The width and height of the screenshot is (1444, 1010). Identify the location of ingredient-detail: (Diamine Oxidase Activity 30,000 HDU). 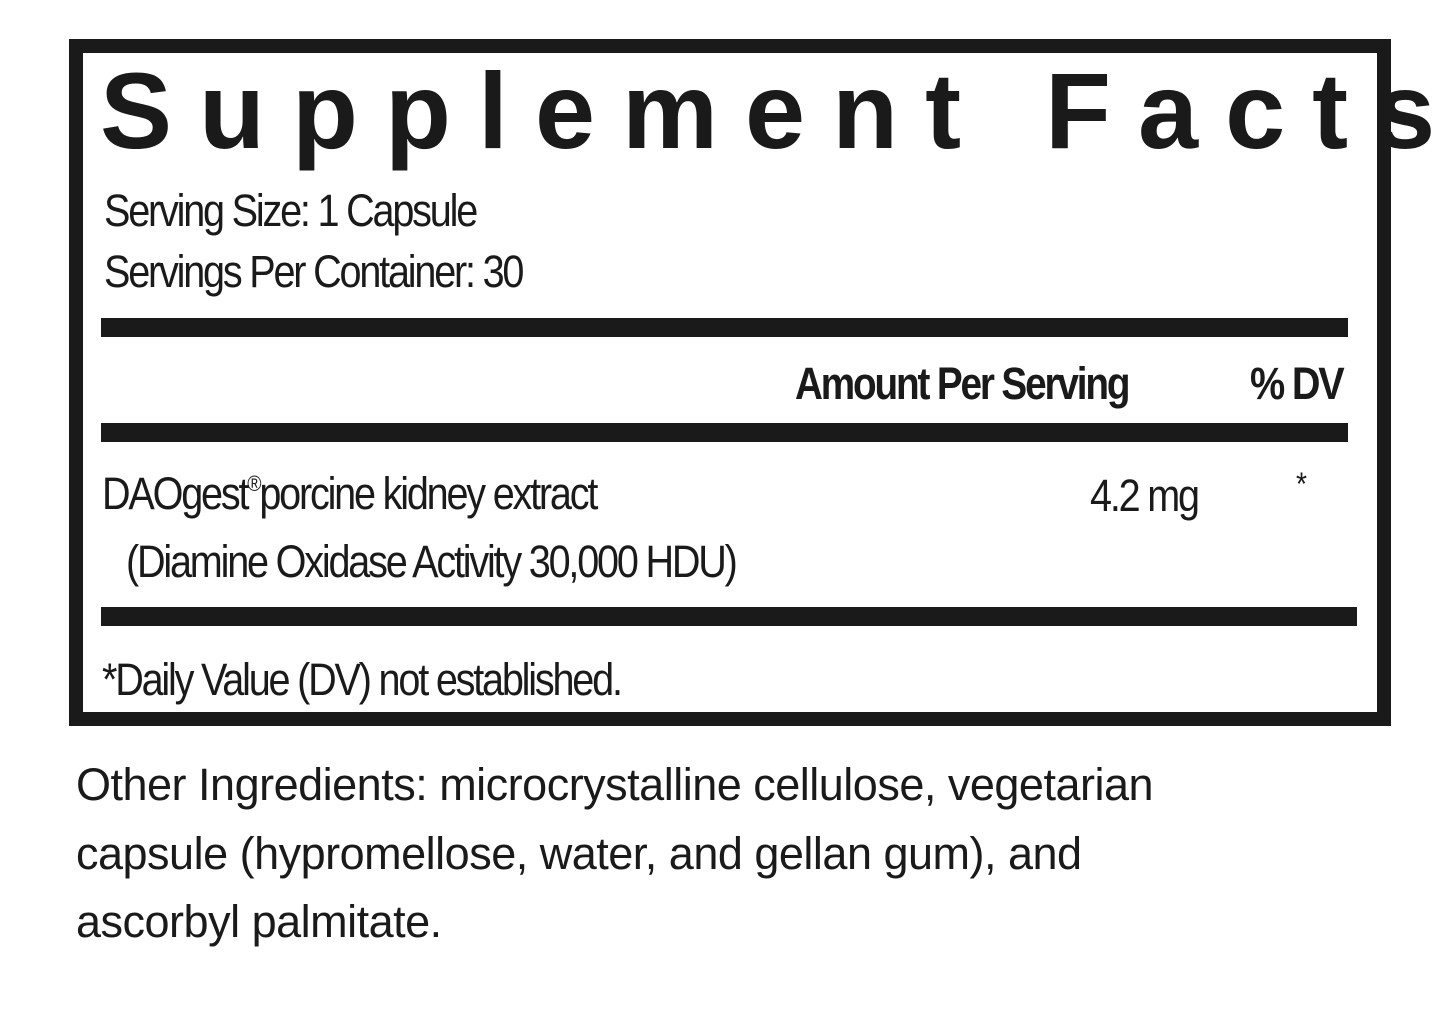
(432, 561).